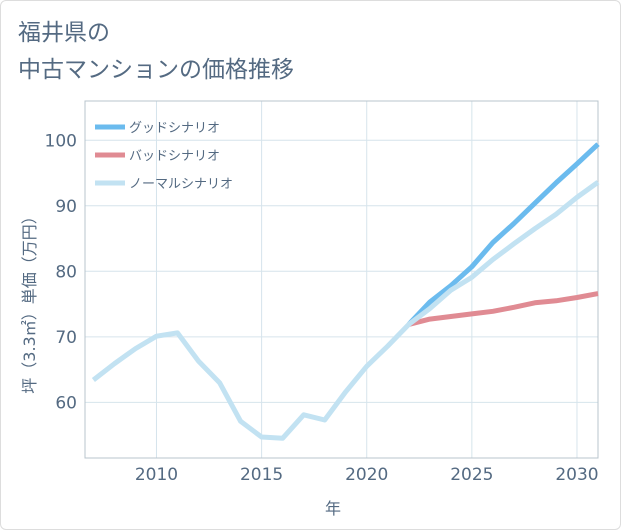  I want to click on y-tick-label-80: 80, so click(66, 272).